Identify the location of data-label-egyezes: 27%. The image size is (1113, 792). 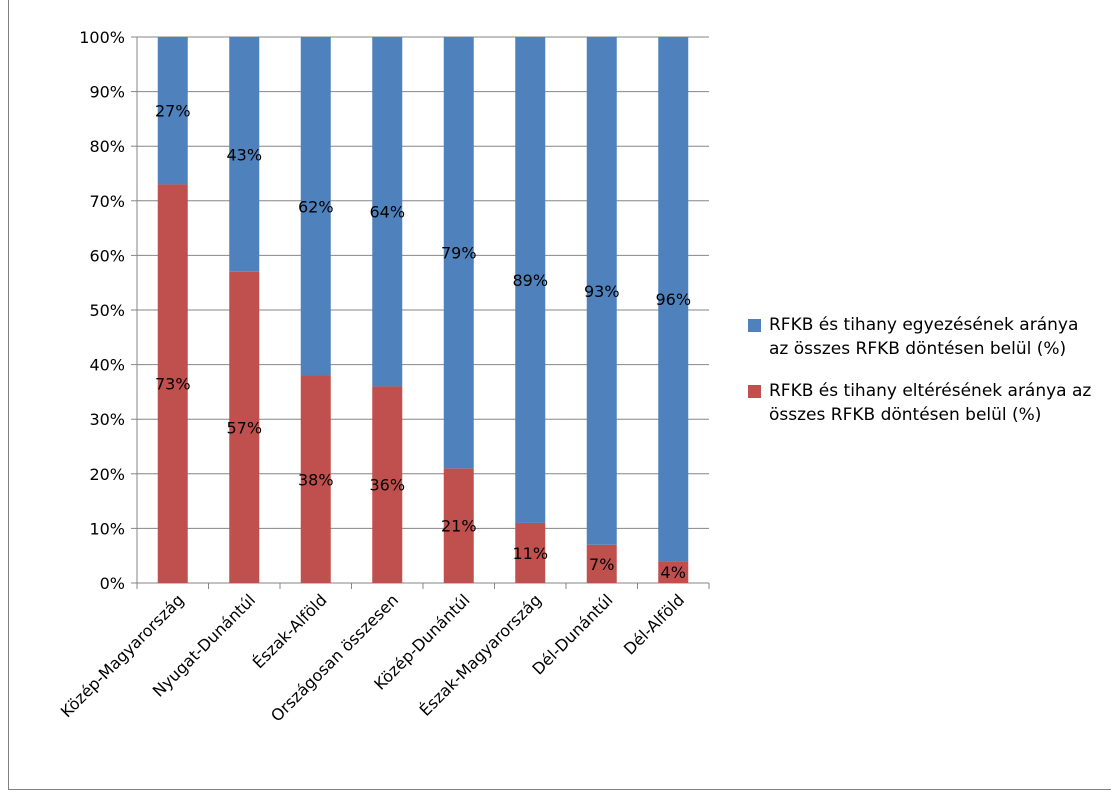
(173, 111).